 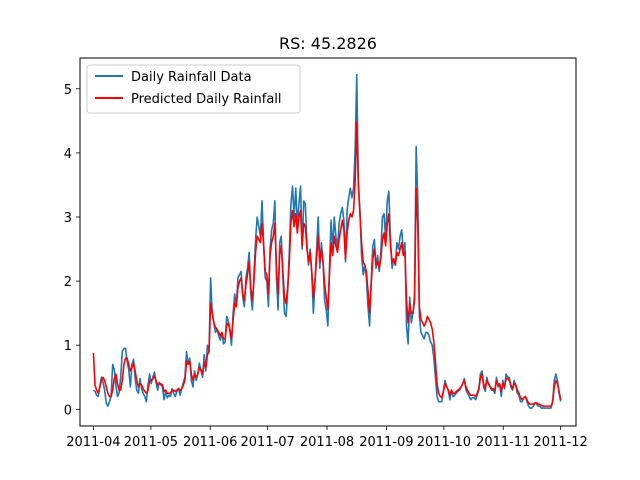 What do you see at coordinates (93, 442) in the screenshot?
I see `x-tick-label: 2011-04` at bounding box center [93, 442].